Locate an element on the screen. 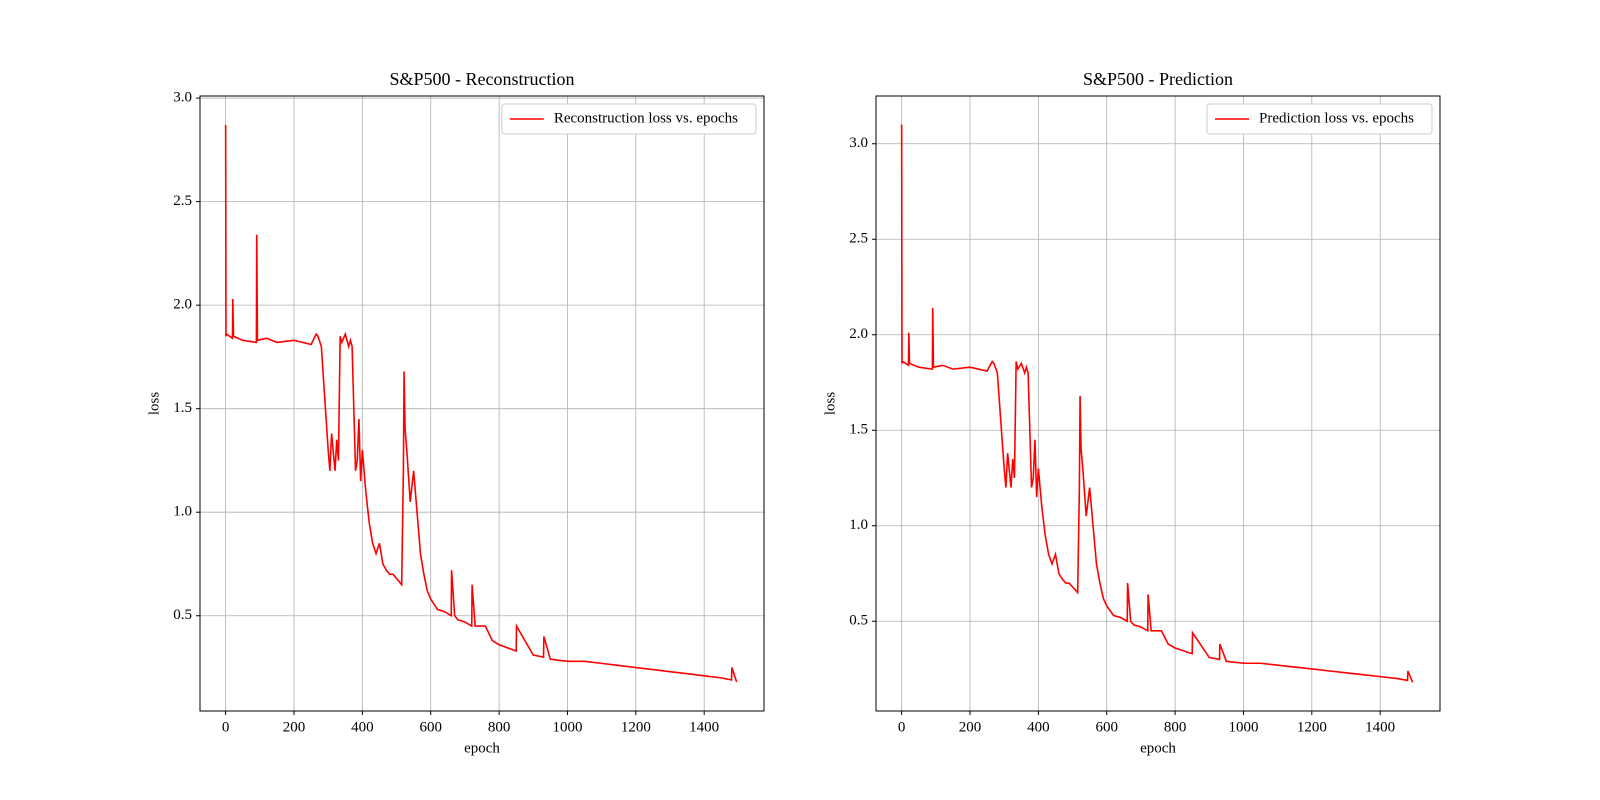 The width and height of the screenshot is (1600, 800). legend-label: Prediction loss vs. epochs is located at coordinates (1336, 118).